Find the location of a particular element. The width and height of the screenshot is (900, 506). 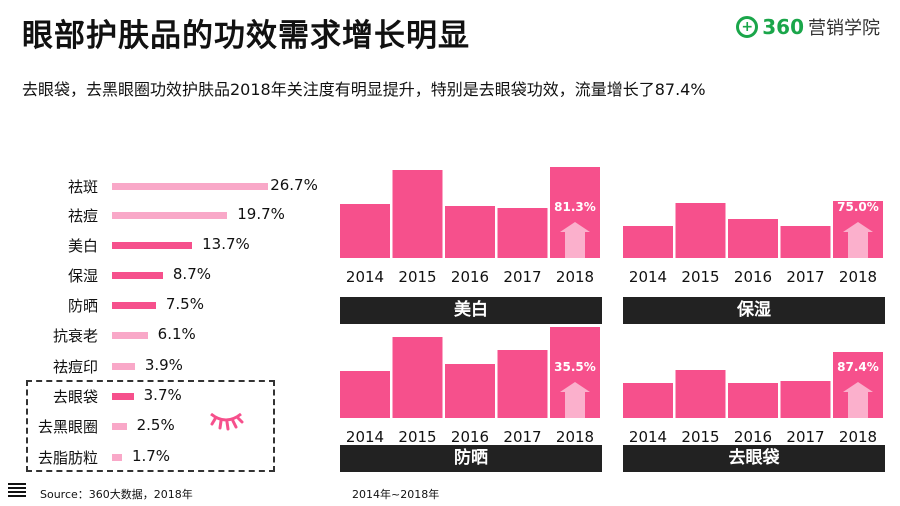

ranking-row: 祛斑 26.7% is located at coordinates (165, 186).